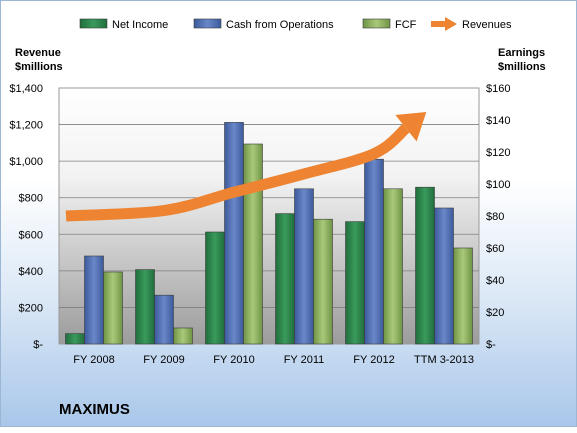 This screenshot has width=577, height=433. Describe the element at coordinates (26, 126) in the screenshot. I see `left-tick-label: $1,200` at that location.